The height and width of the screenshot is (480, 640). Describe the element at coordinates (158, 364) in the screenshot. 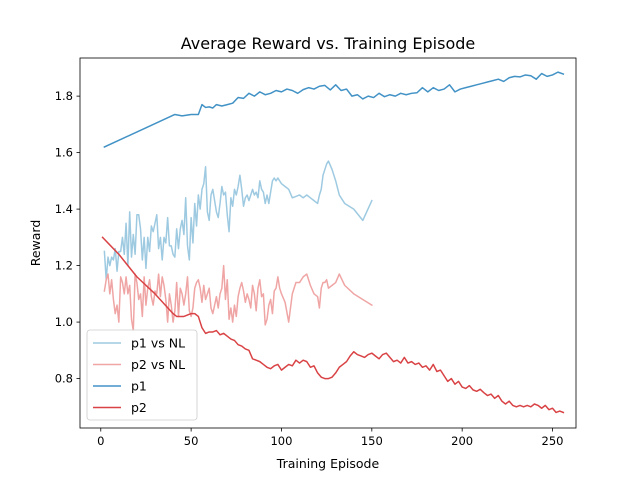

I see `legend-label: p2 vs NL` at that location.